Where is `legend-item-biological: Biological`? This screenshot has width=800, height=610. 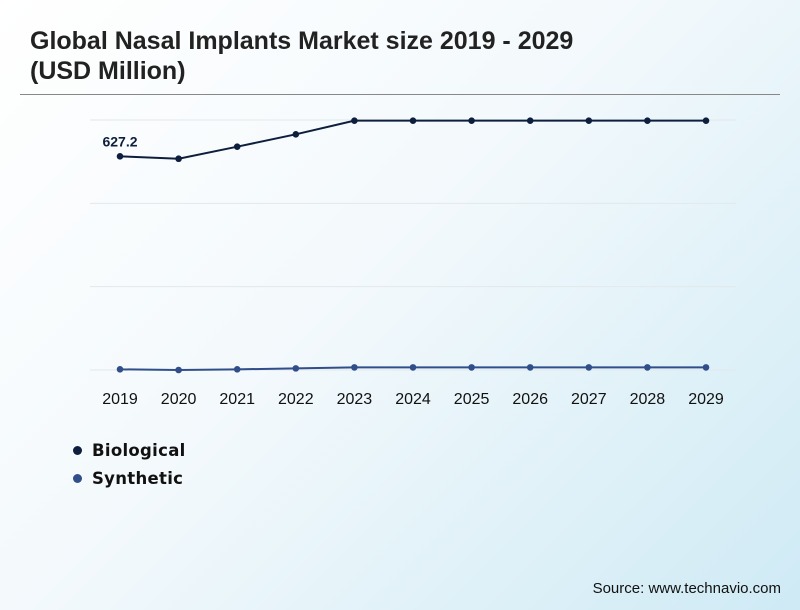 legend-item-biological: Biological is located at coordinates (129, 450).